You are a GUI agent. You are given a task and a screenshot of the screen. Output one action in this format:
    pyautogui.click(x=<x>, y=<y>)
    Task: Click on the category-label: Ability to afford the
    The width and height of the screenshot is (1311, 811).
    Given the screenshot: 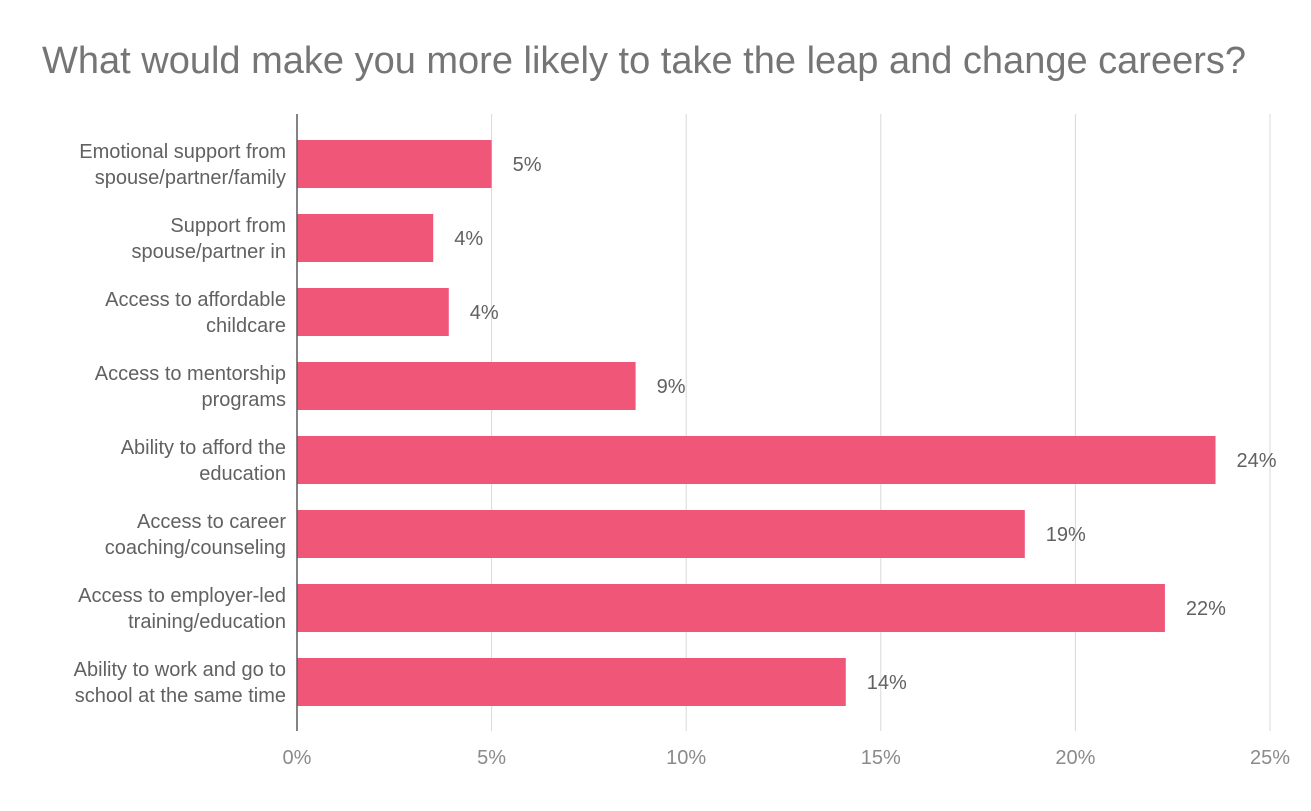 What is the action you would take?
    pyautogui.click(x=203, y=448)
    